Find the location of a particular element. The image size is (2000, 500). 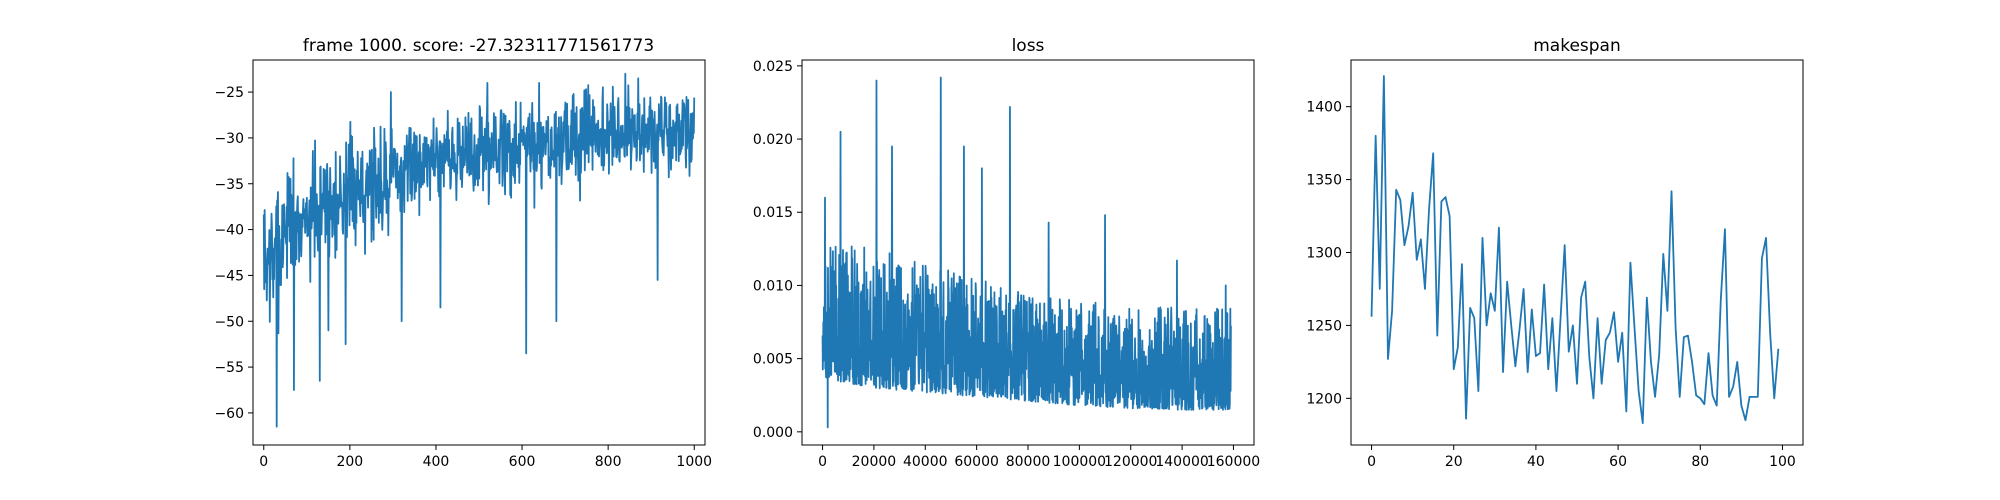

panel-loss-series-line is located at coordinates (1026, 252).